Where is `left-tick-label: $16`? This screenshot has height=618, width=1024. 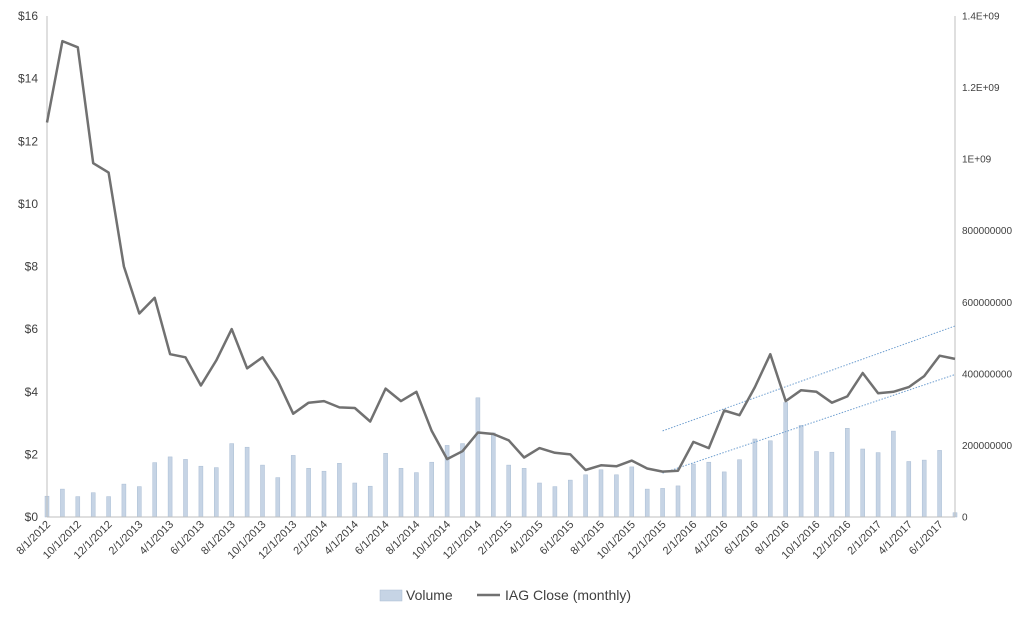
left-tick-label: $16 is located at coordinates (28, 16).